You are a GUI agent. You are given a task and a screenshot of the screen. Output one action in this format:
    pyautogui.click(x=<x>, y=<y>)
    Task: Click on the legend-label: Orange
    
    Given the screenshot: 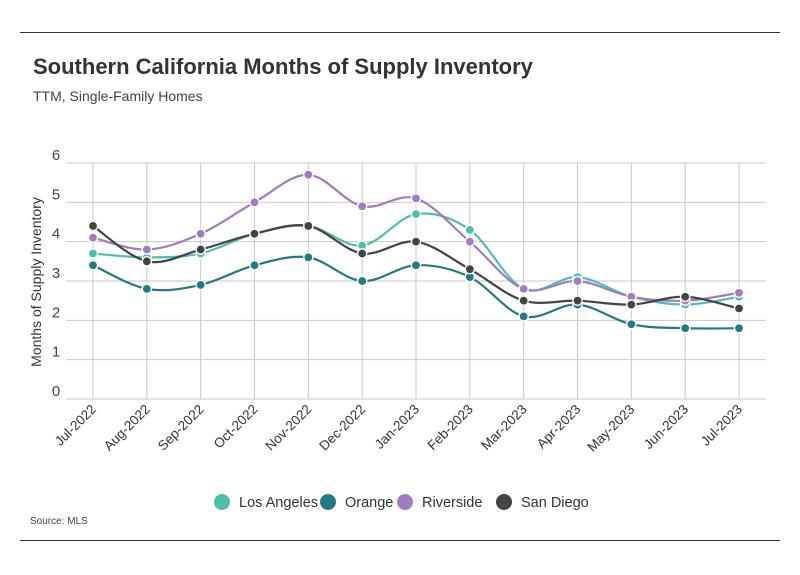 What is the action you would take?
    pyautogui.click(x=369, y=503)
    